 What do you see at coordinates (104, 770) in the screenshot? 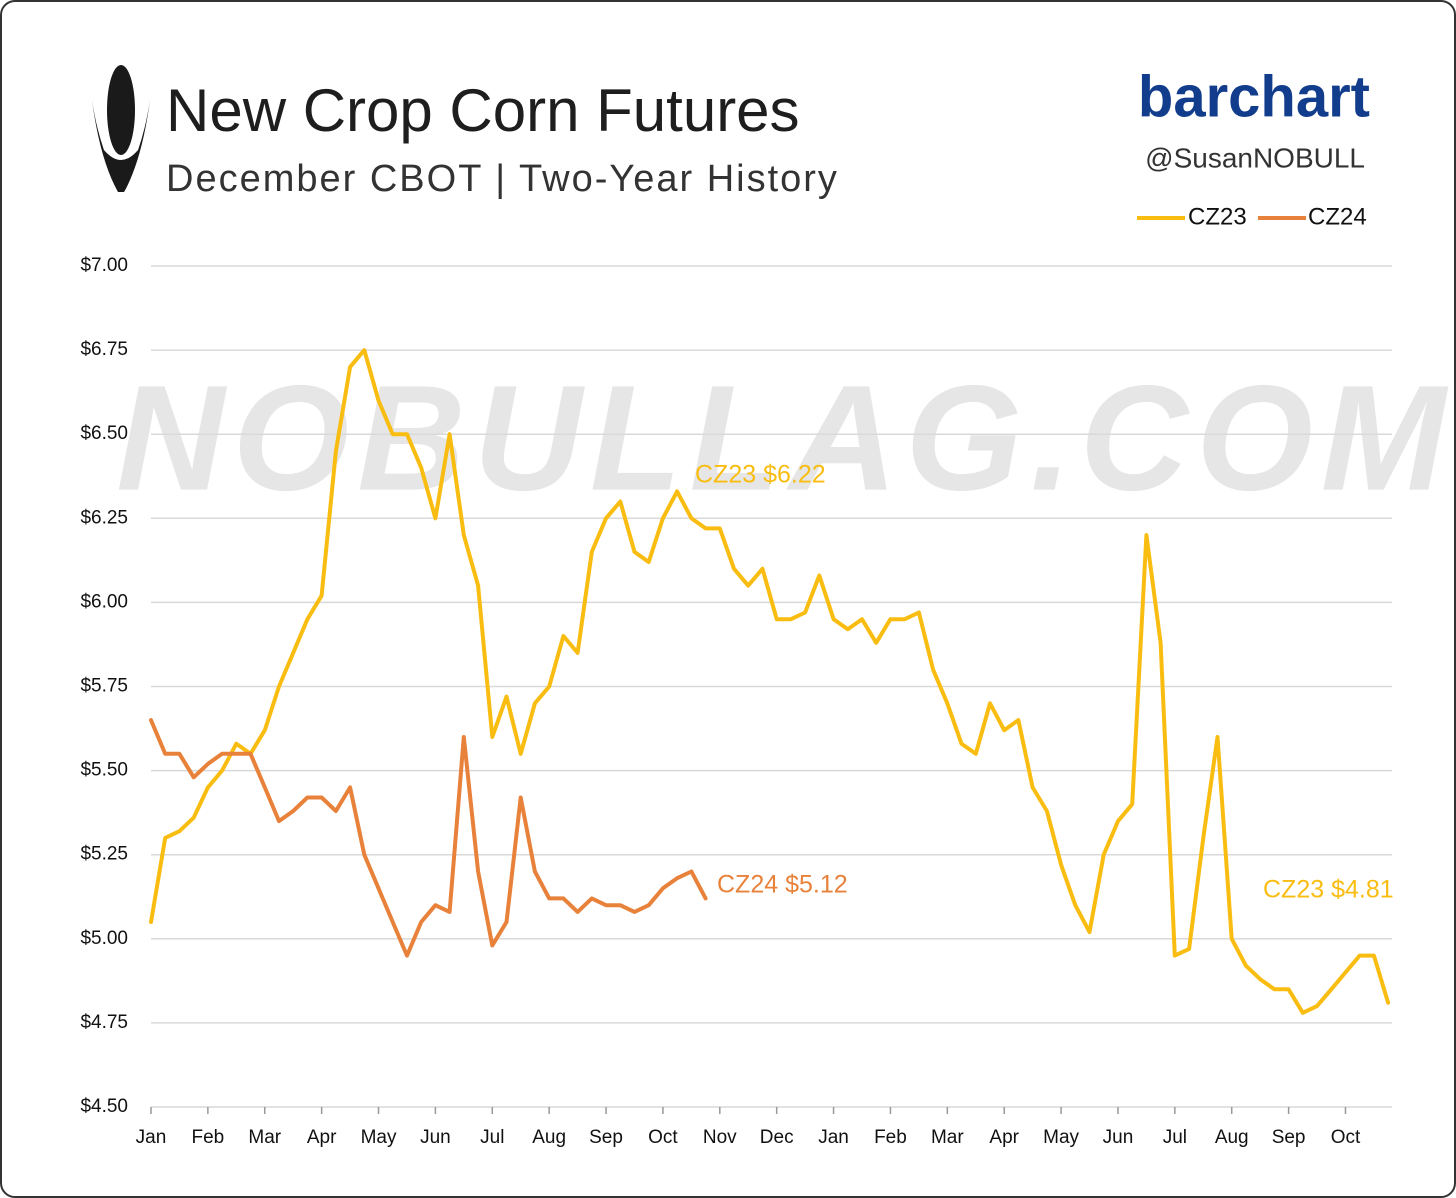
I see `y-tick-label: $5.50` at bounding box center [104, 770].